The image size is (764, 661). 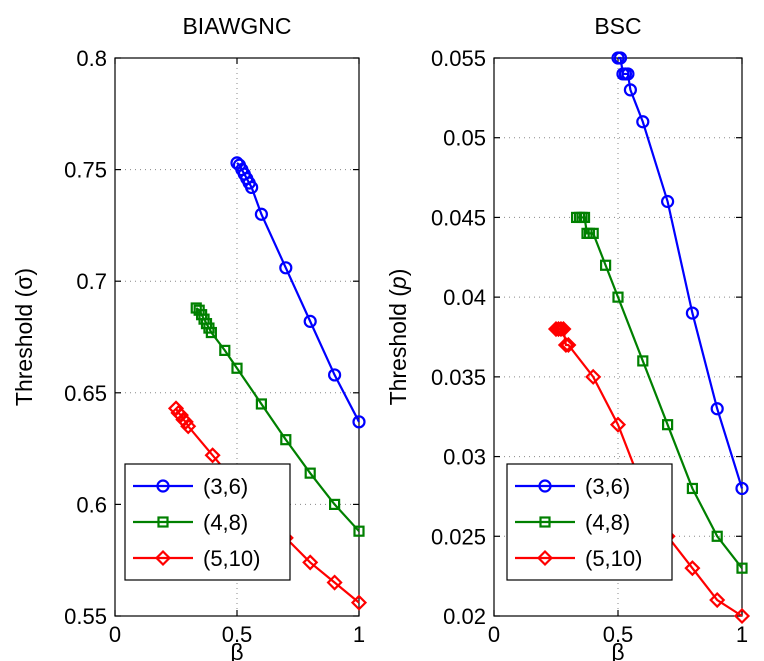 I want to click on panel-1-ylabel: Threshold (σ), so click(x=24, y=337).